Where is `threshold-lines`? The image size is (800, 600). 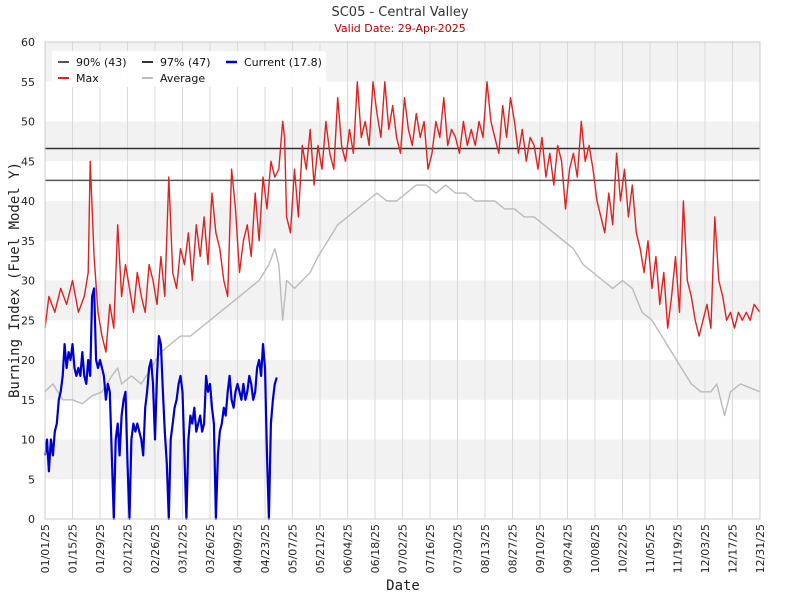 threshold-lines is located at coordinates (402, 164).